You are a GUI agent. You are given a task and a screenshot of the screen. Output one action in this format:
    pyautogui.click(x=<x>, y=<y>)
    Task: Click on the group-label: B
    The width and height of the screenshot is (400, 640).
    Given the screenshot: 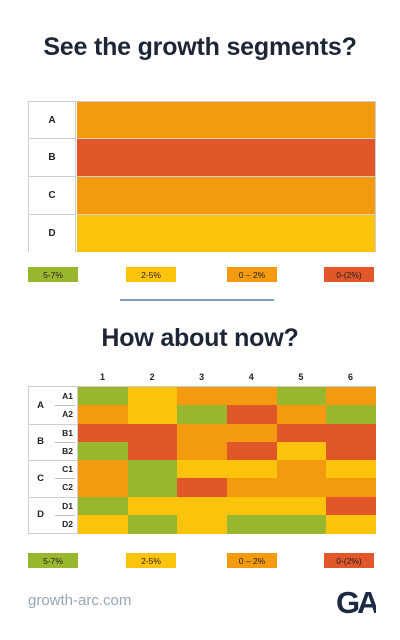 What is the action you would take?
    pyautogui.click(x=40, y=442)
    